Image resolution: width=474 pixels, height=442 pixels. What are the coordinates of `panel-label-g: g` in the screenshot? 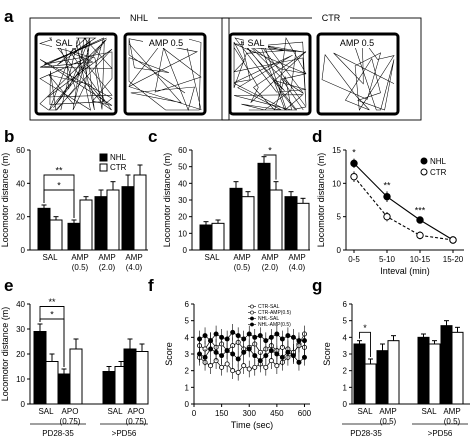 It's located at (317, 285).